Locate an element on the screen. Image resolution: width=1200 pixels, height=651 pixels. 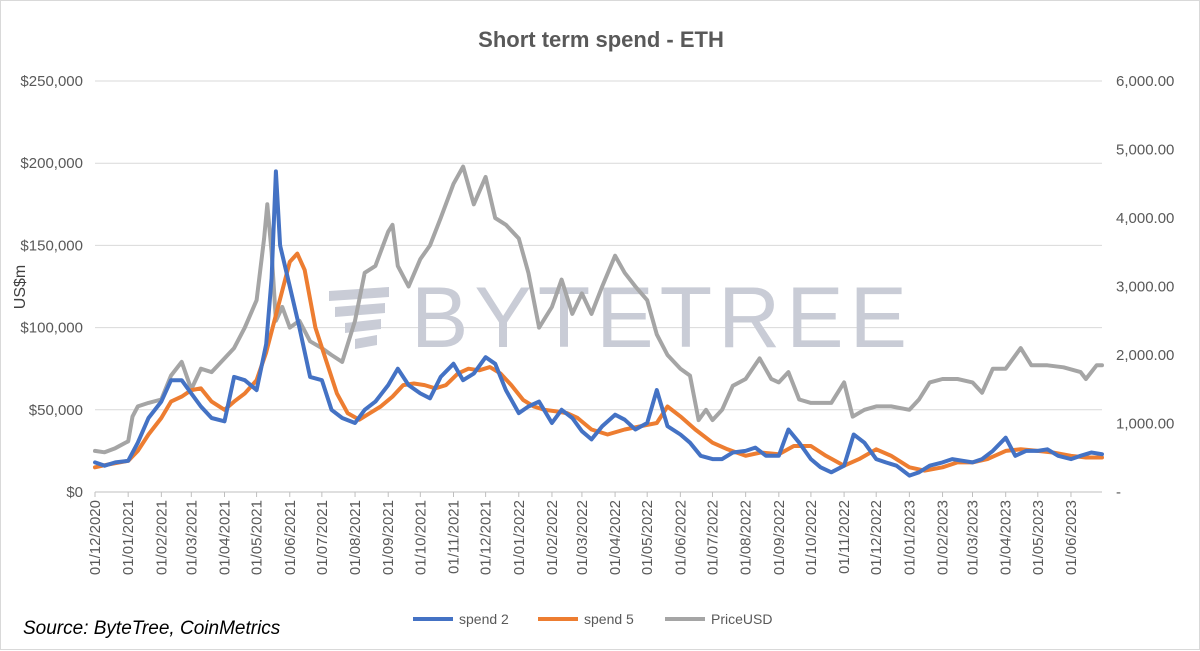
y-axis-label: US$m is located at coordinates (20, 287).